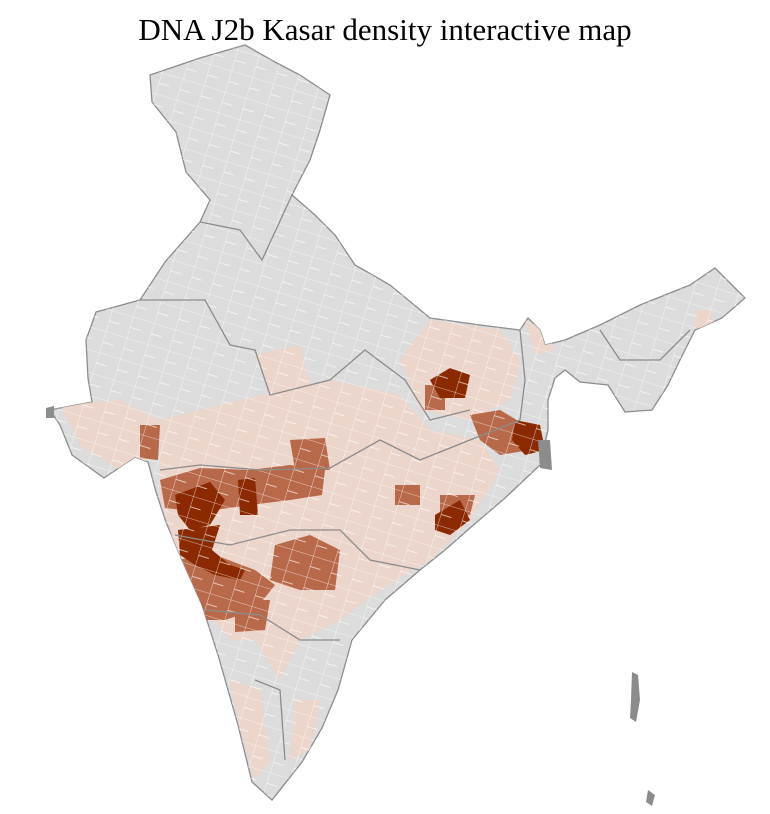 This screenshot has height=814, width=770. Describe the element at coordinates (385, 29) in the screenshot. I see `map-title: DNA J2b Kasar density interactive map` at that location.